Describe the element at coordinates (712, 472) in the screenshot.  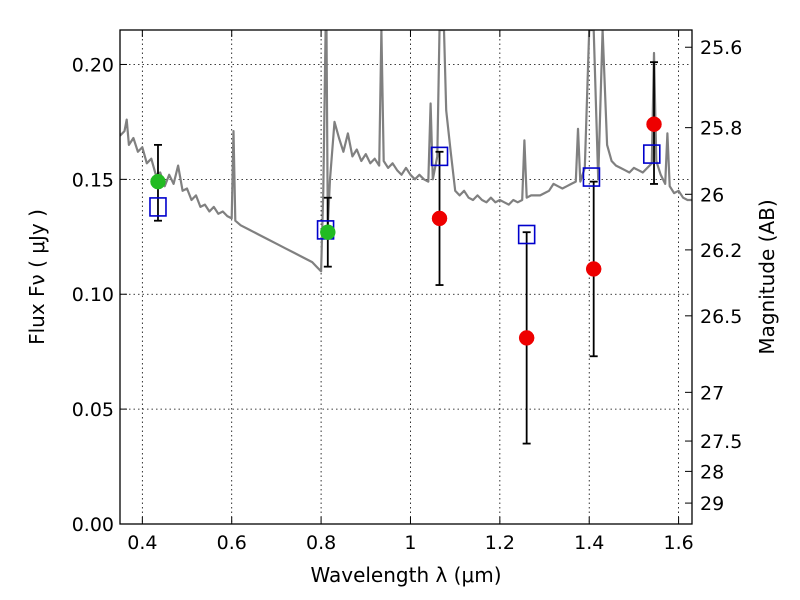
I see `y2-tick-label: 28` at that location.